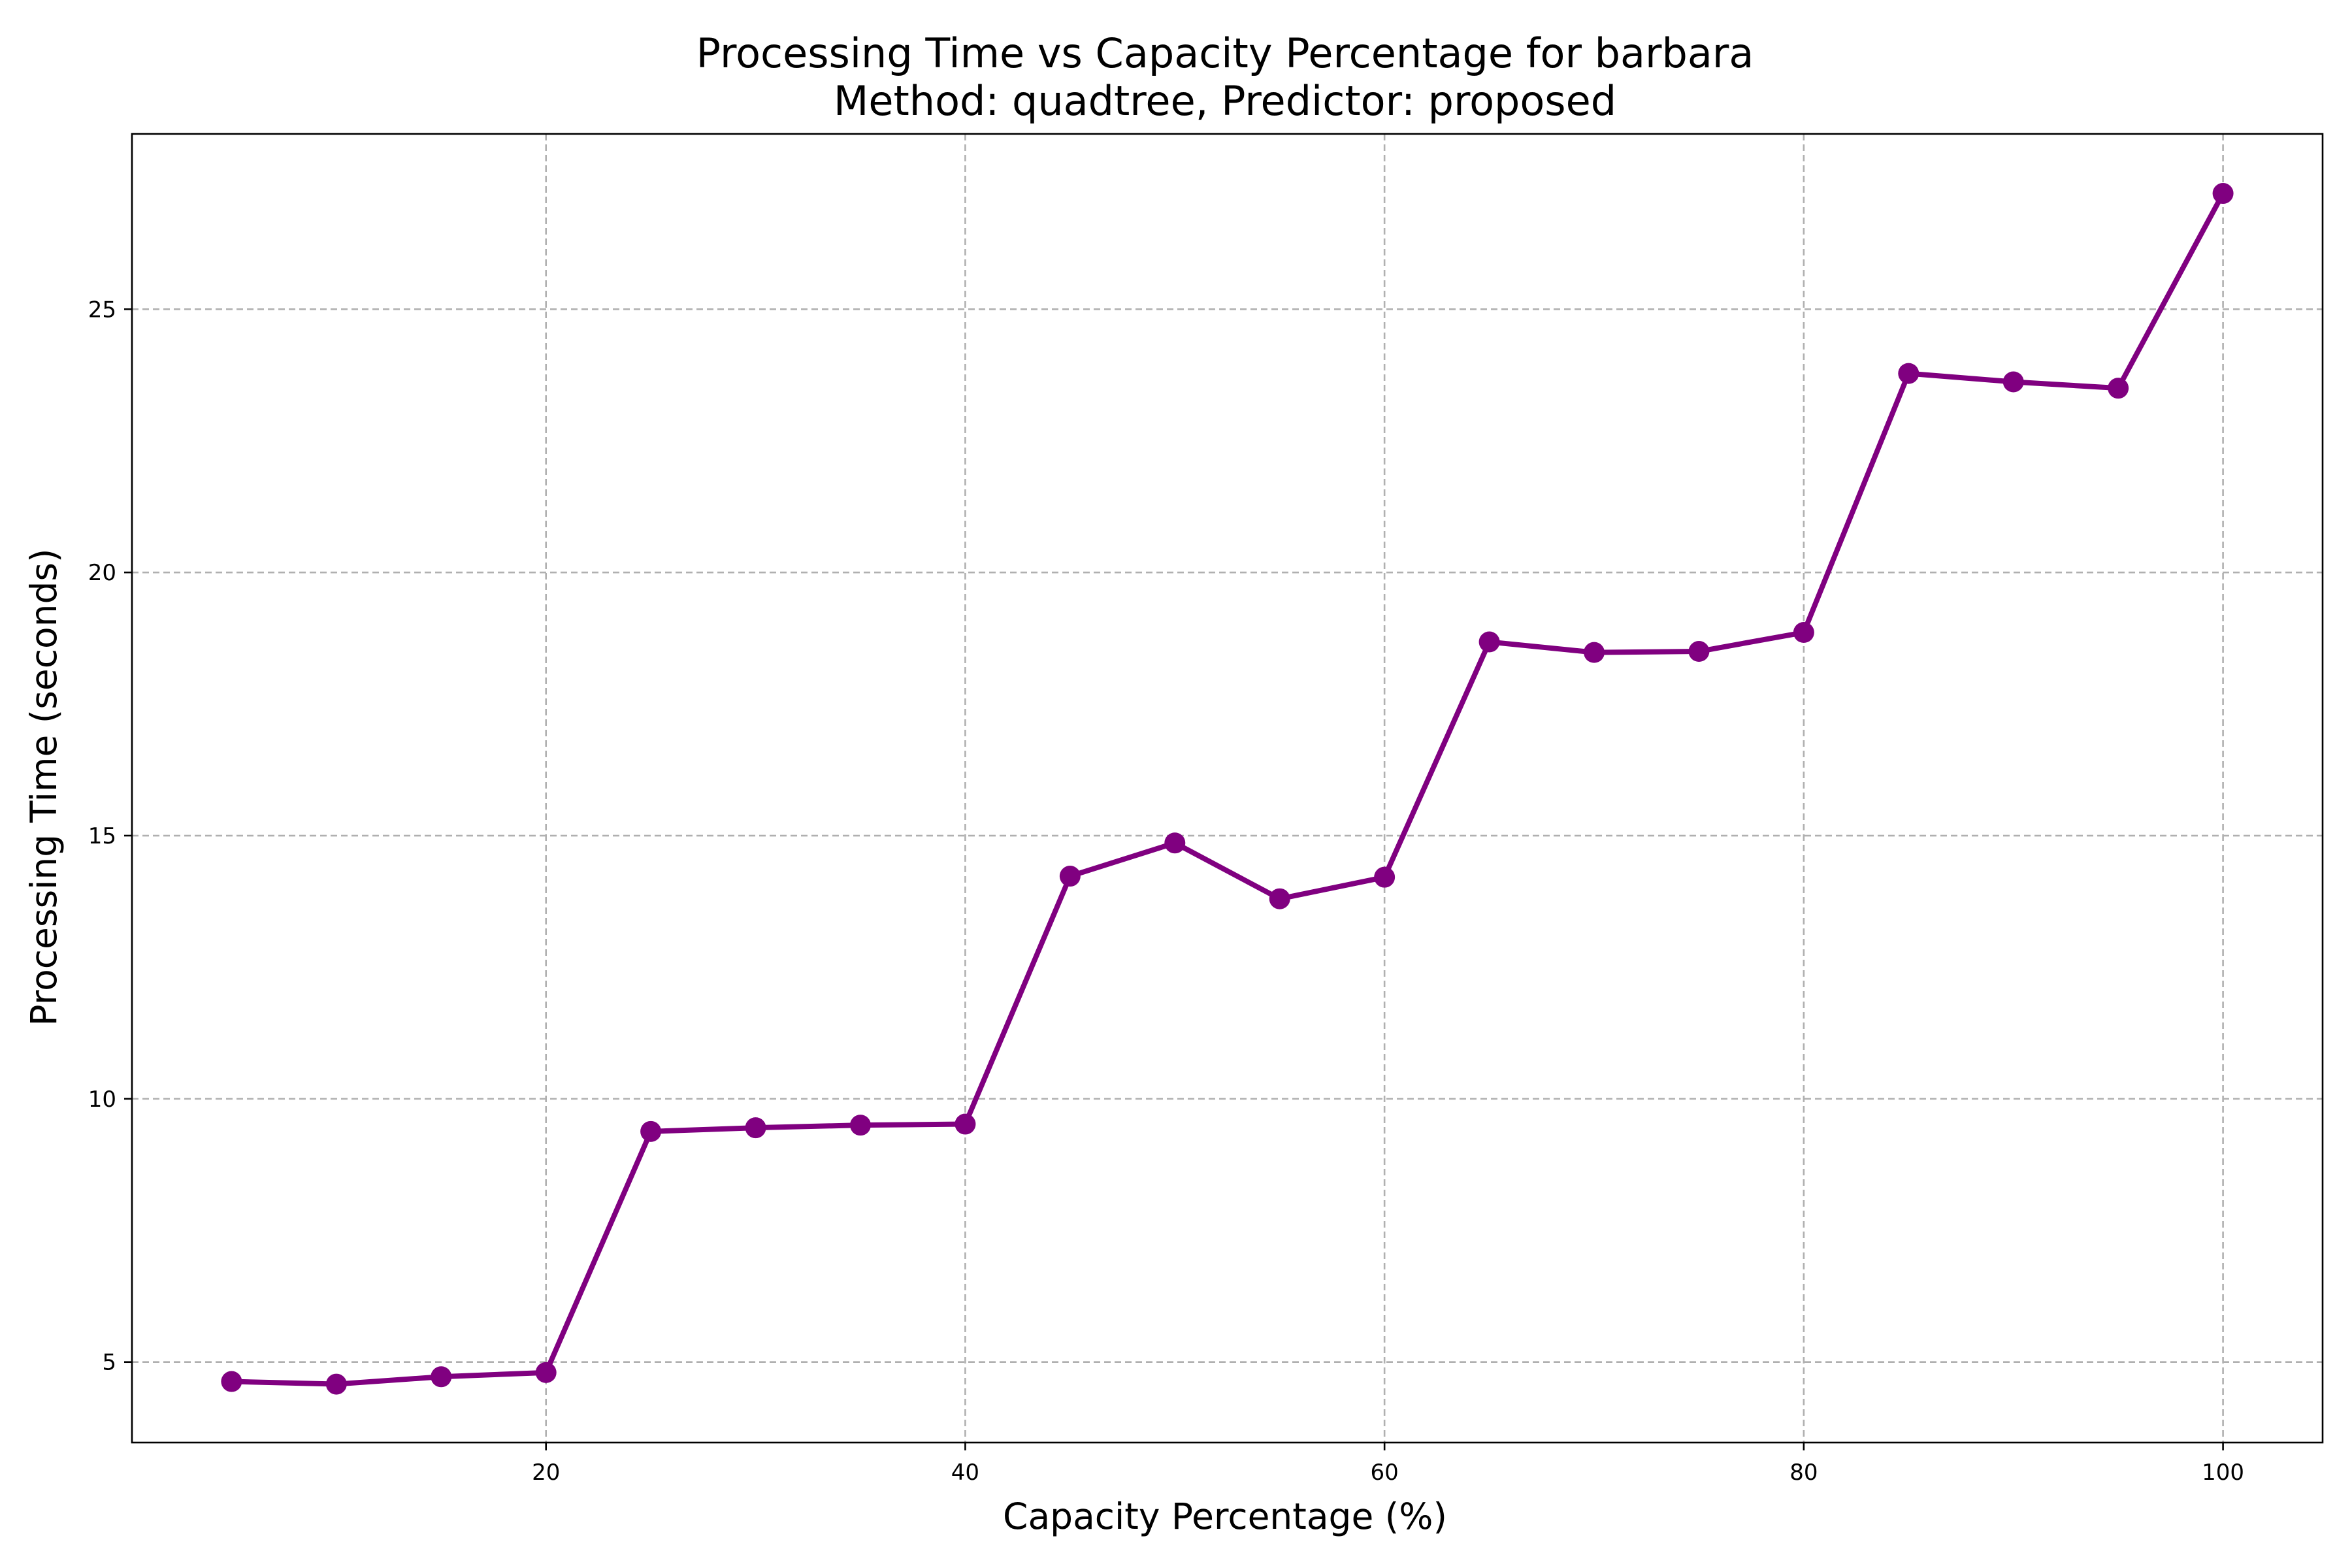  Describe the element at coordinates (1225, 101) in the screenshot. I see `chart-subtitle: Method: quadtree, Predictor: proposed` at that location.